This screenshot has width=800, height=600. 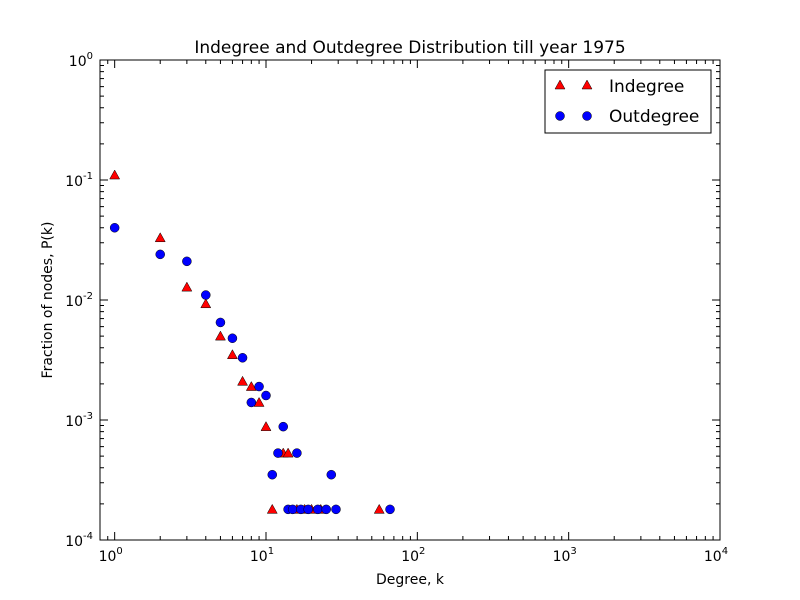 What do you see at coordinates (79, 420) in the screenshot?
I see `y-tick-label: 10⁻³` at bounding box center [79, 420].